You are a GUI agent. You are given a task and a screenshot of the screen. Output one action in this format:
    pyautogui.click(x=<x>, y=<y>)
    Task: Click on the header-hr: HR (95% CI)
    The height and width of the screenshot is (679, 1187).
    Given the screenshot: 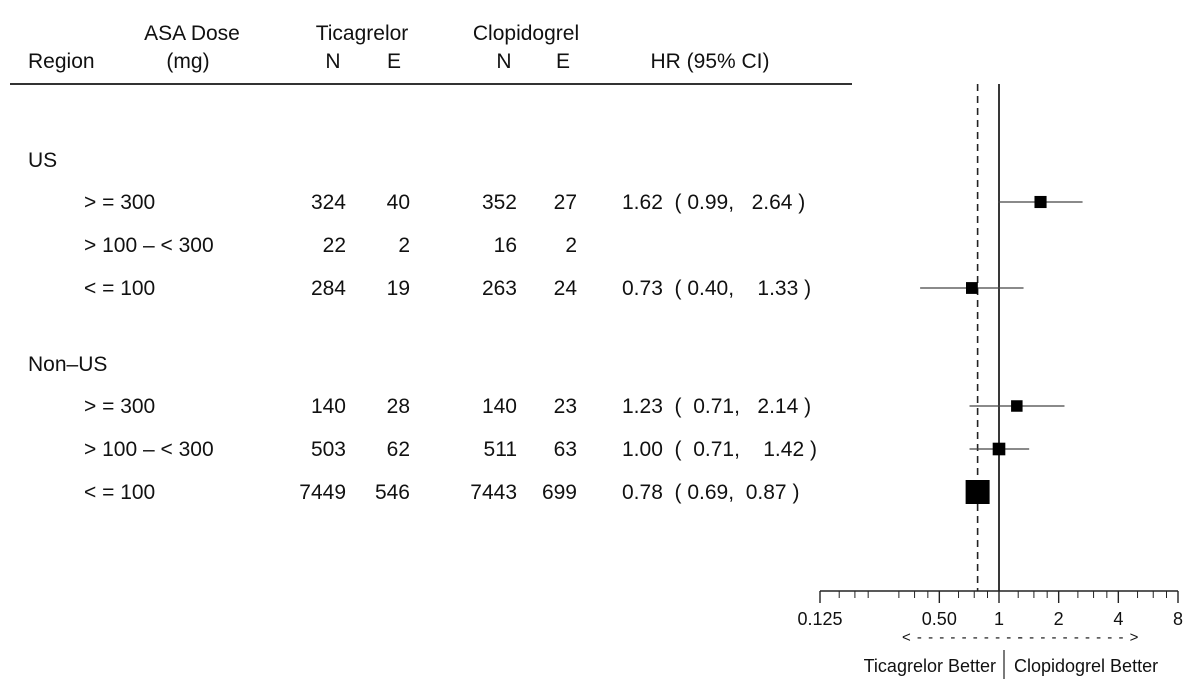 What is the action you would take?
    pyautogui.click(x=709, y=61)
    